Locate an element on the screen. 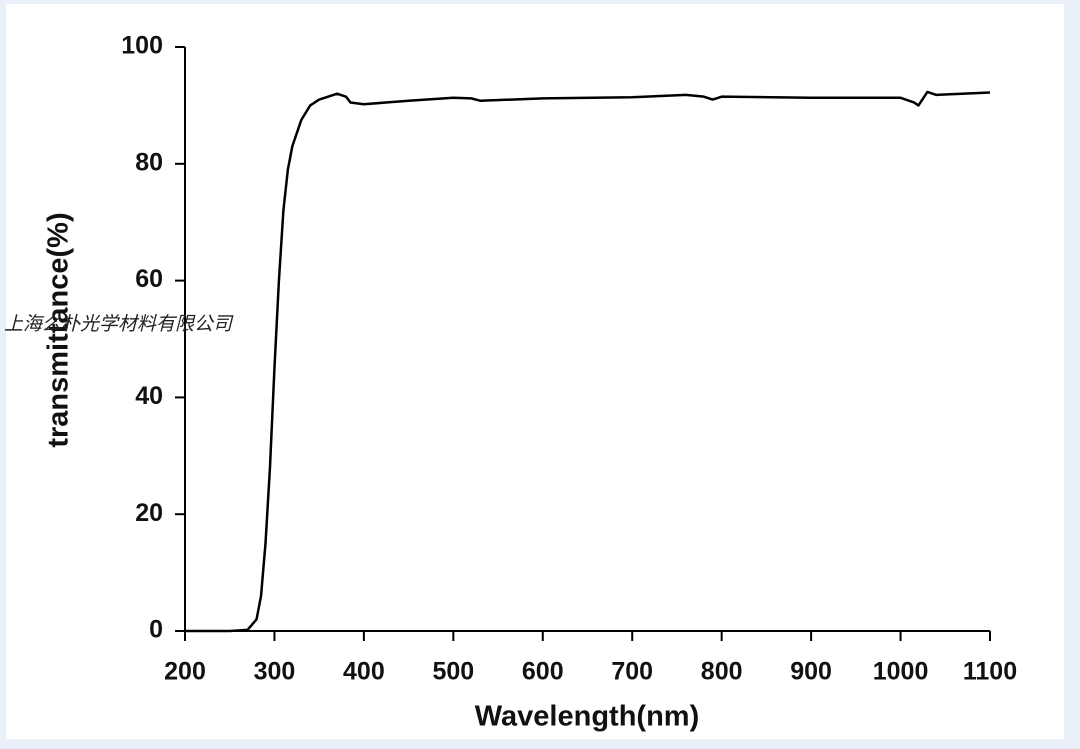  y-axis-title: transmittance(%) is located at coordinates (59, 329).